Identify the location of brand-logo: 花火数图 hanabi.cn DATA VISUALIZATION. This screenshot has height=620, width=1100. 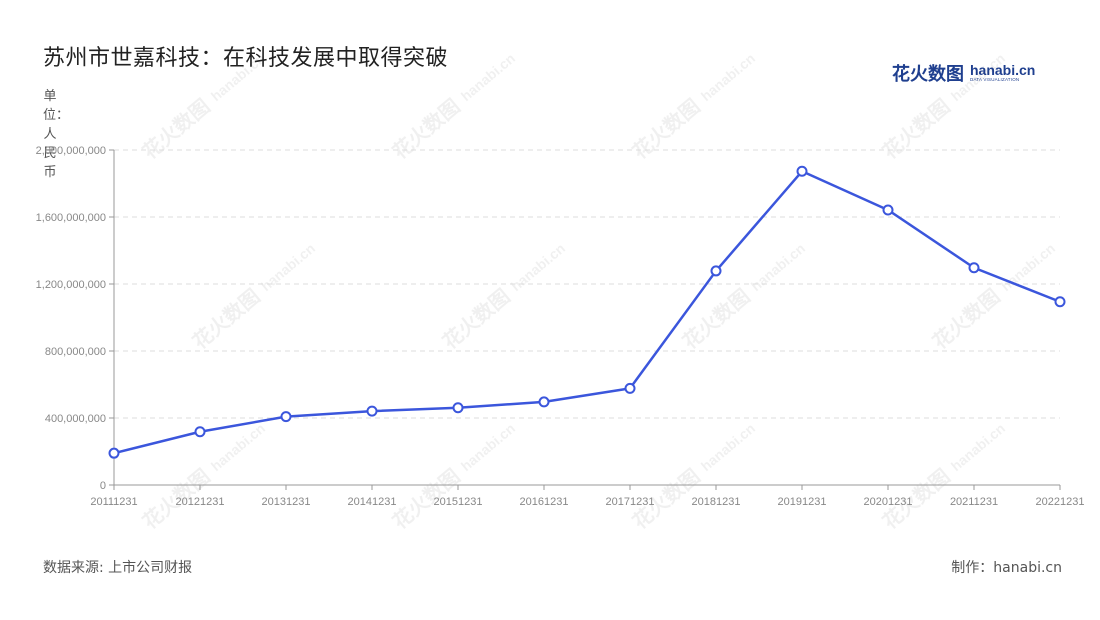
(963, 73).